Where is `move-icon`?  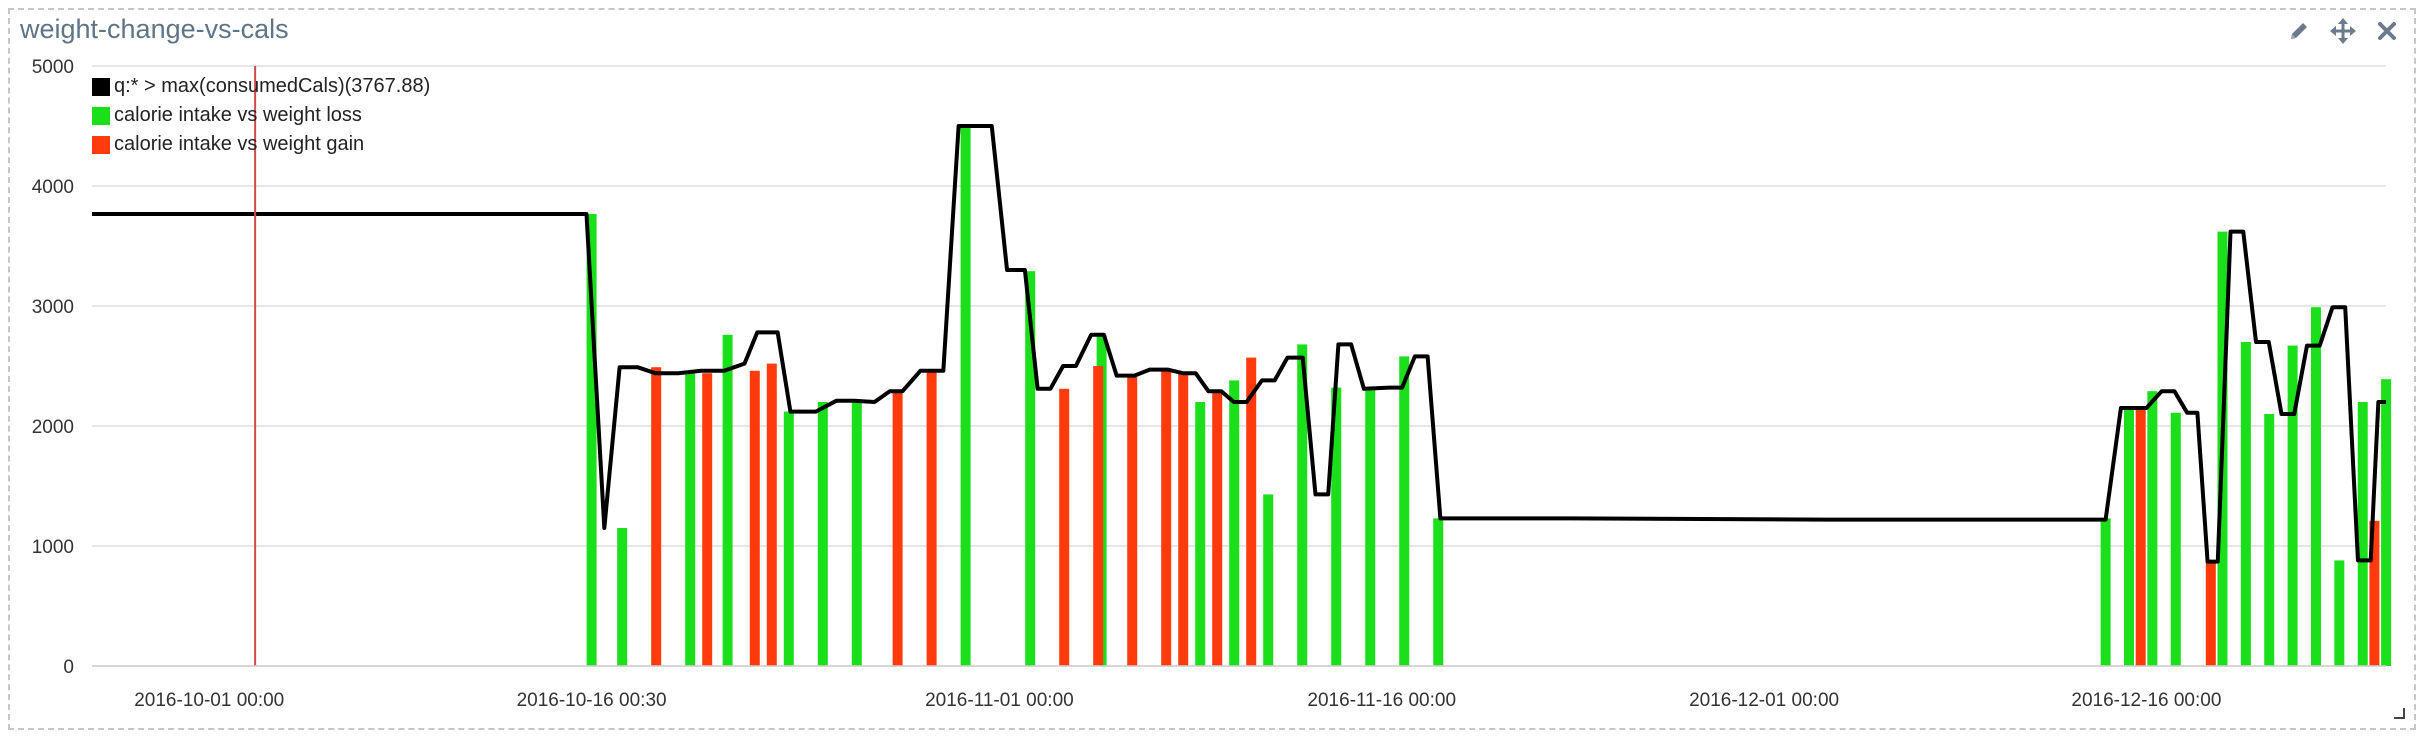
move-icon is located at coordinates (2343, 31).